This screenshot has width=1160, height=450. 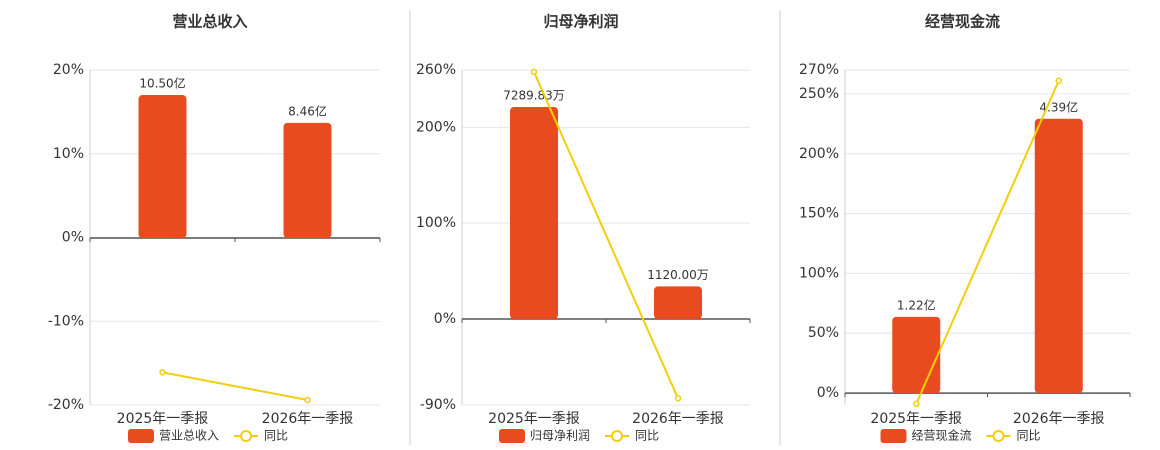 What do you see at coordinates (66, 405) in the screenshot?
I see `y-tick-label: -20%` at bounding box center [66, 405].